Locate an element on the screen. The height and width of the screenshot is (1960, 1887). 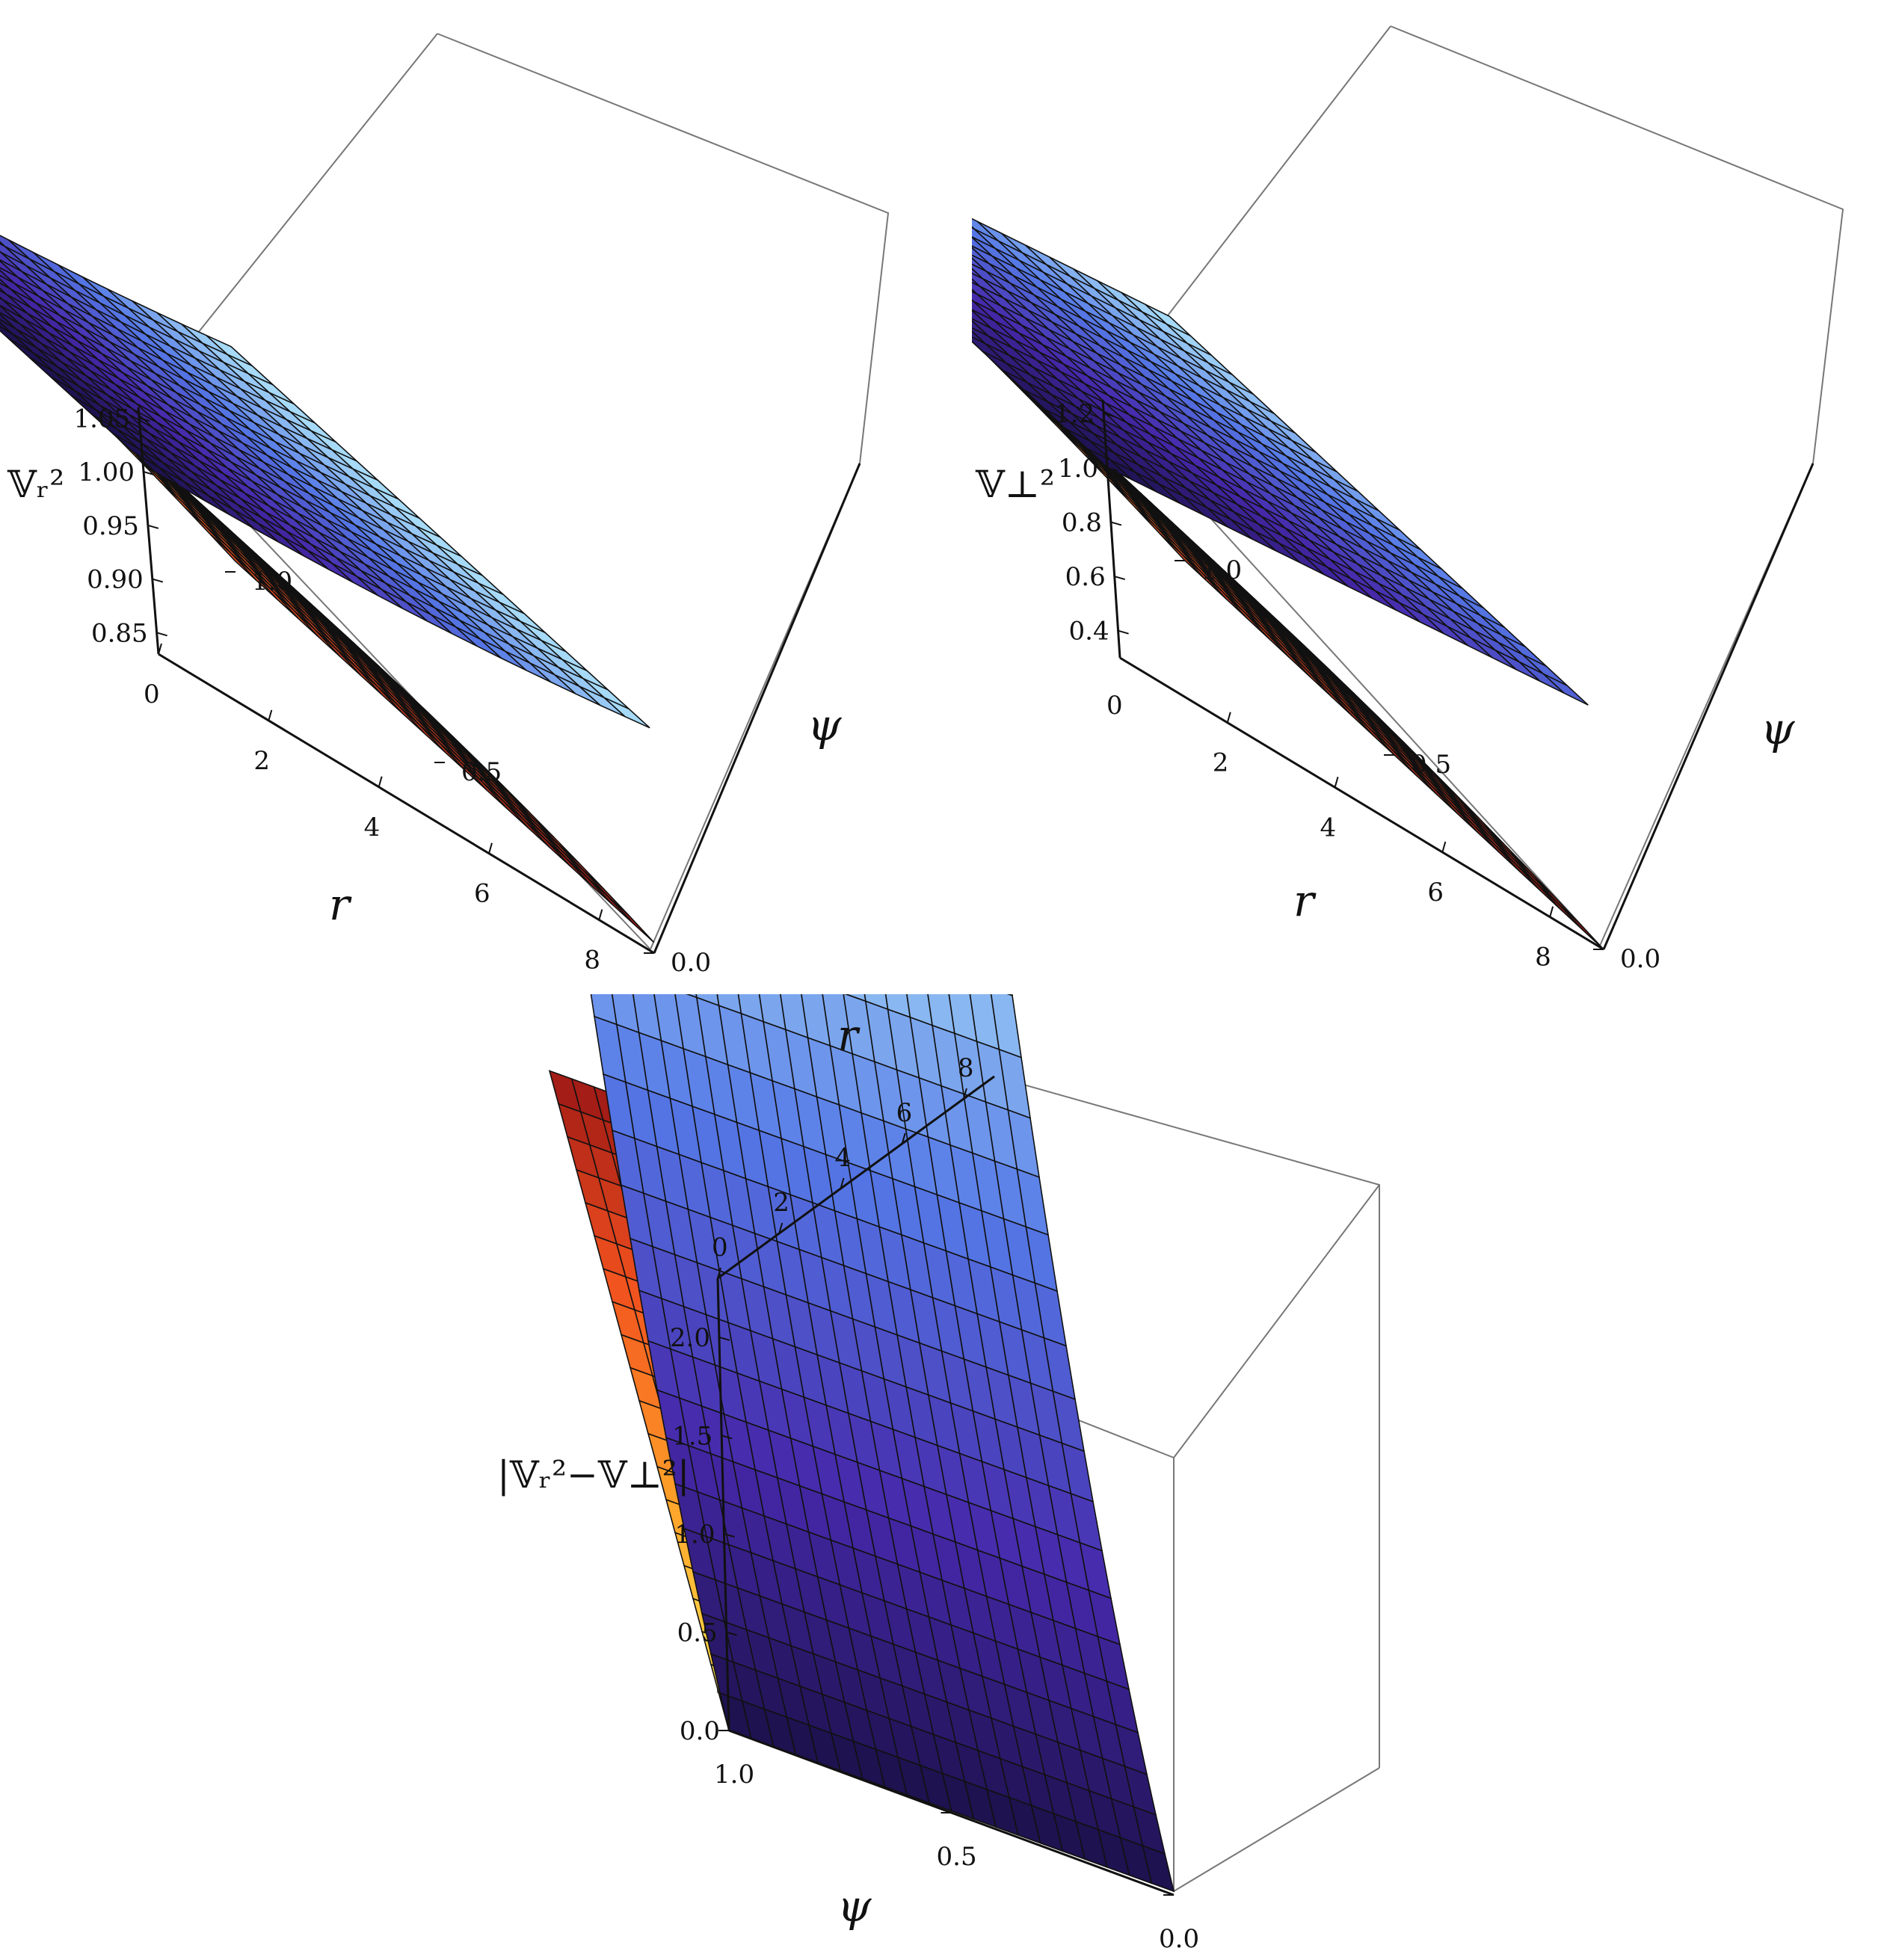
z-tick-label: 0.5 is located at coordinates (697, 1633).